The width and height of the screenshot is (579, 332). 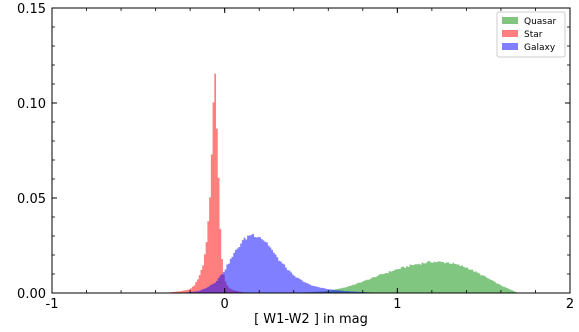 What do you see at coordinates (225, 304) in the screenshot?
I see `x-tick-label: 0` at bounding box center [225, 304].